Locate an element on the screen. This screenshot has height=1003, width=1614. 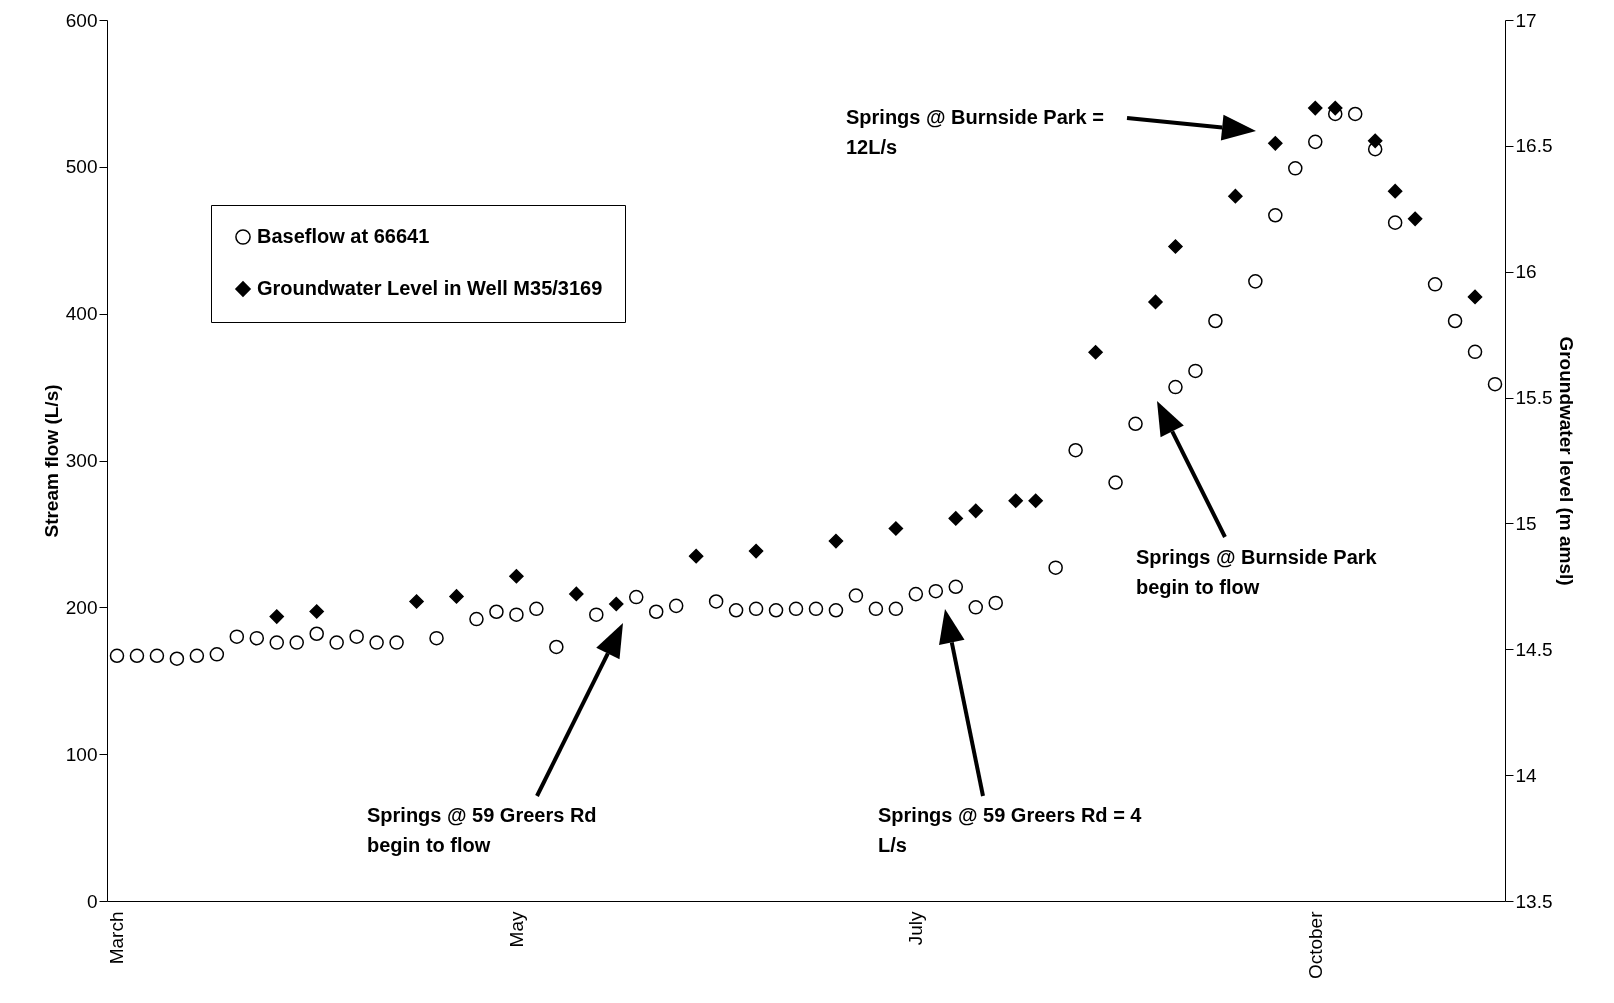
annotation: Springs @ 59 Greers Rd begin to flow is located at coordinates (482, 830).